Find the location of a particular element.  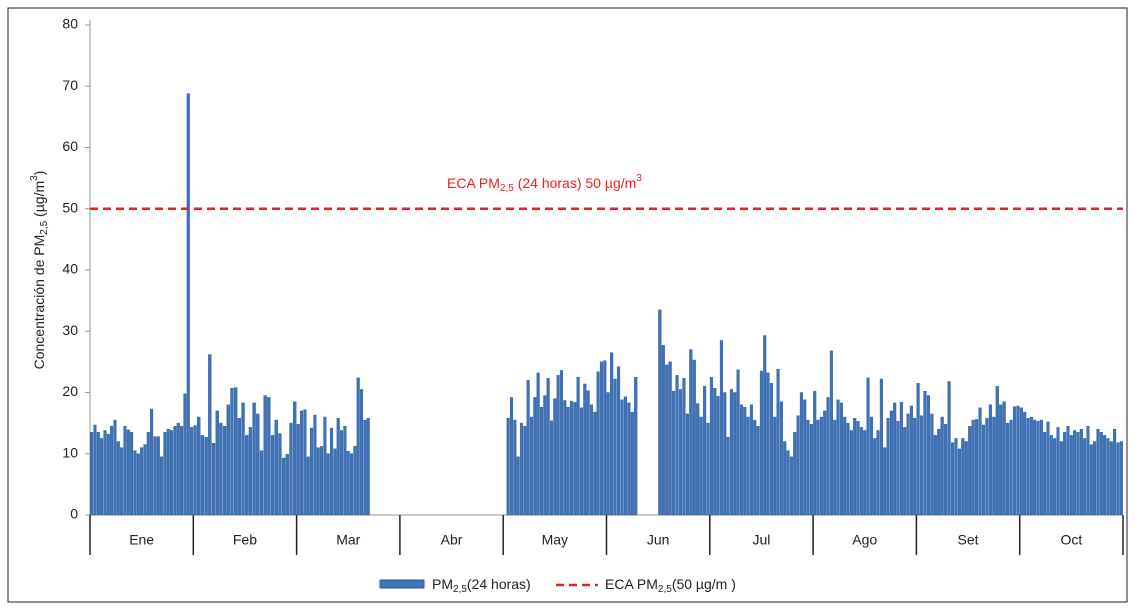

legend-label-part: (50 µg/m ) is located at coordinates (704, 584).